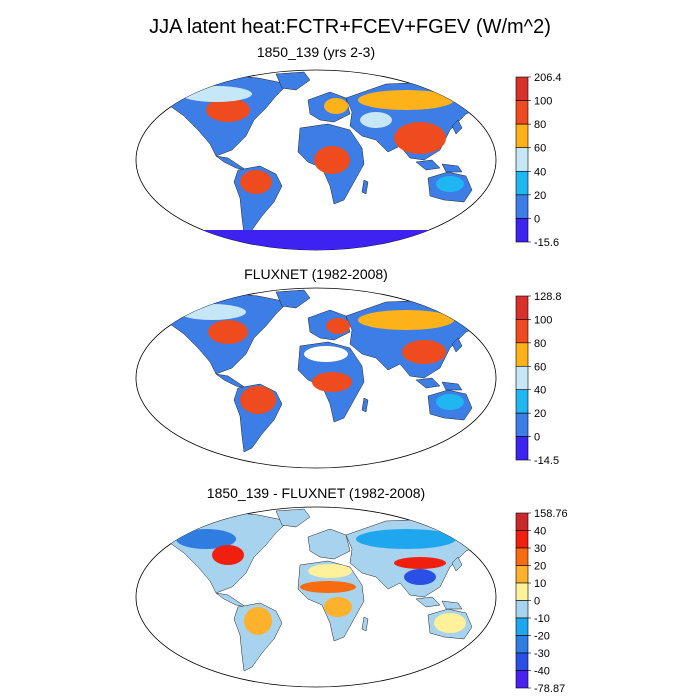 This screenshot has width=700, height=700. I want to click on panel-2-colorbar: 128.8 100 80 60 40 20 0 -14.5, so click(538, 379).